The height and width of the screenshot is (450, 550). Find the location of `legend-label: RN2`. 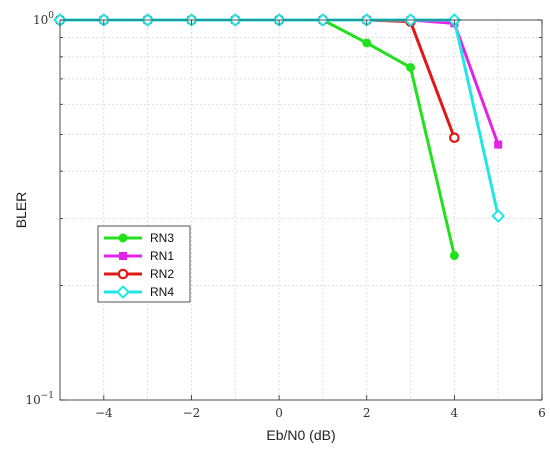

legend-label: RN2 is located at coordinates (162, 274).